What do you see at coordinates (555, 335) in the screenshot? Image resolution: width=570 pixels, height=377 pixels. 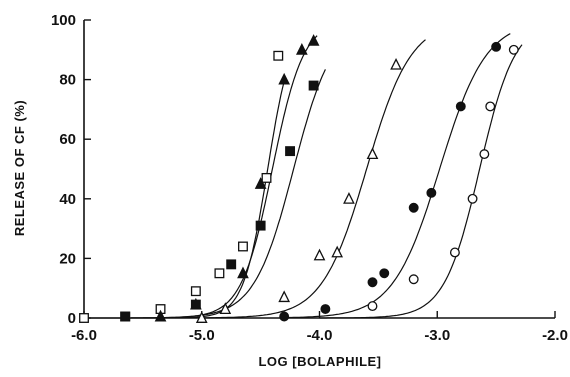 I see `x-tick-label: -2.0` at bounding box center [555, 335].